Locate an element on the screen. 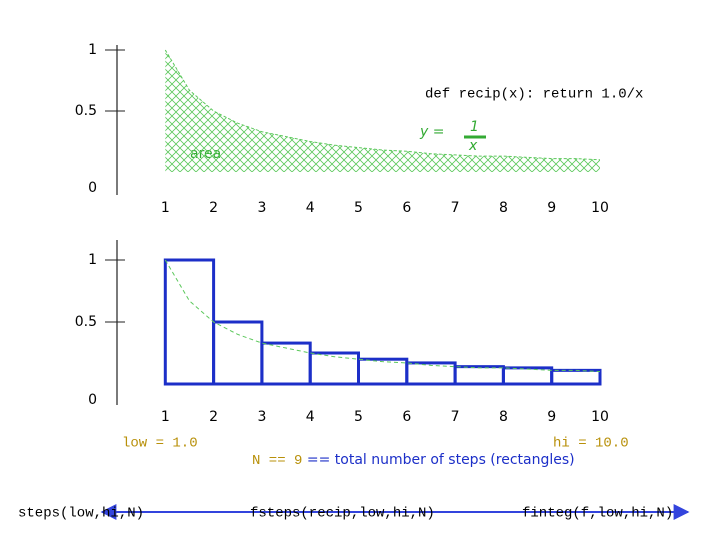 The height and width of the screenshot is (544, 720). den: x is located at coordinates (473, 146).